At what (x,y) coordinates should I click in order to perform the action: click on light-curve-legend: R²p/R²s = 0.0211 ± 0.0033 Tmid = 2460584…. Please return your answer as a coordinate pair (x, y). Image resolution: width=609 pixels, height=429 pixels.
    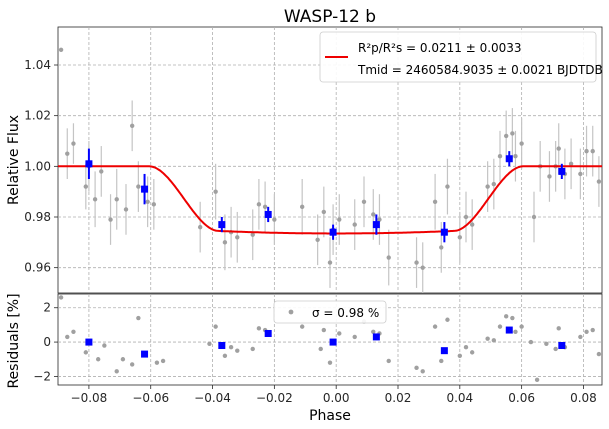
    Looking at the image, I should click on (461, 57).